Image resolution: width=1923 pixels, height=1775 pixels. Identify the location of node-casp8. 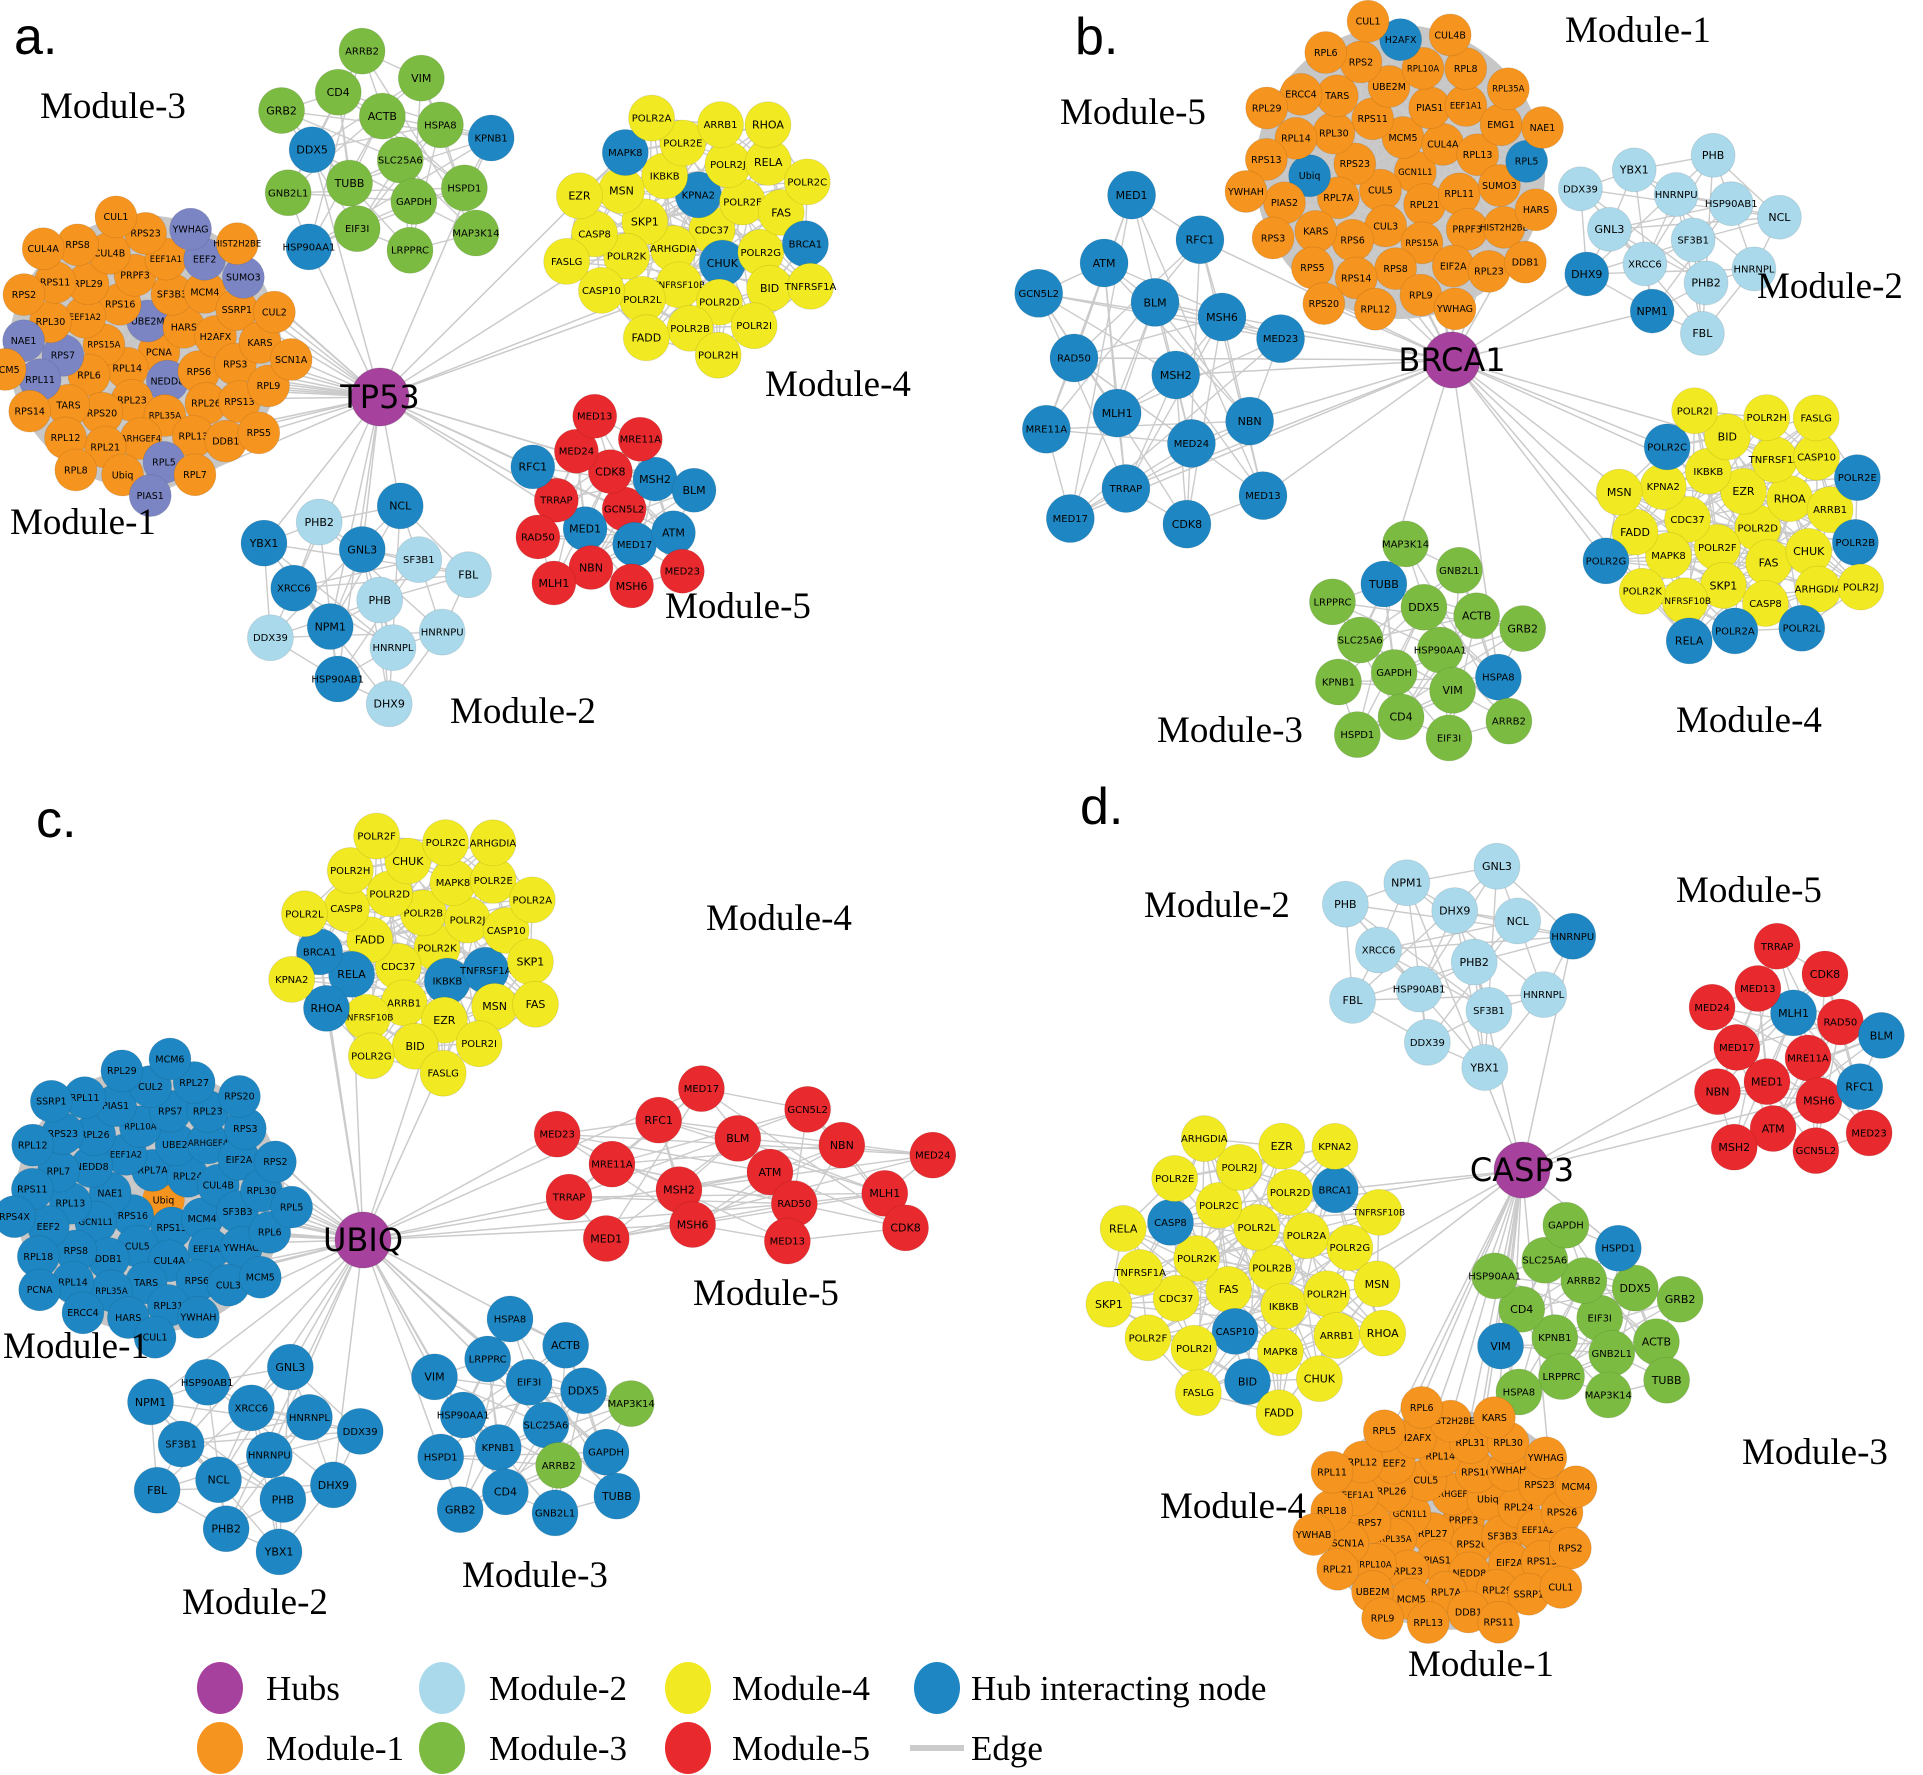
(1765, 603).